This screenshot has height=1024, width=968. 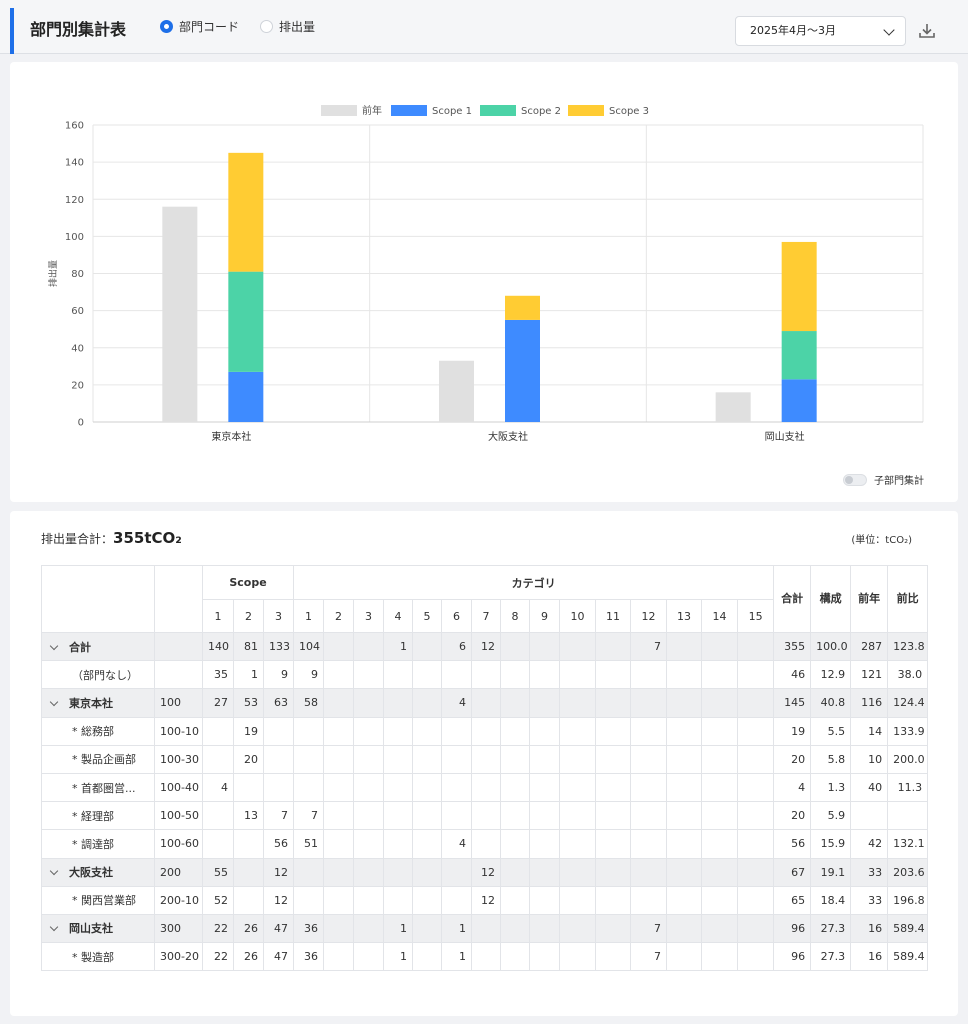 I want to click on cell-scope: 27, so click(x=218, y=703).